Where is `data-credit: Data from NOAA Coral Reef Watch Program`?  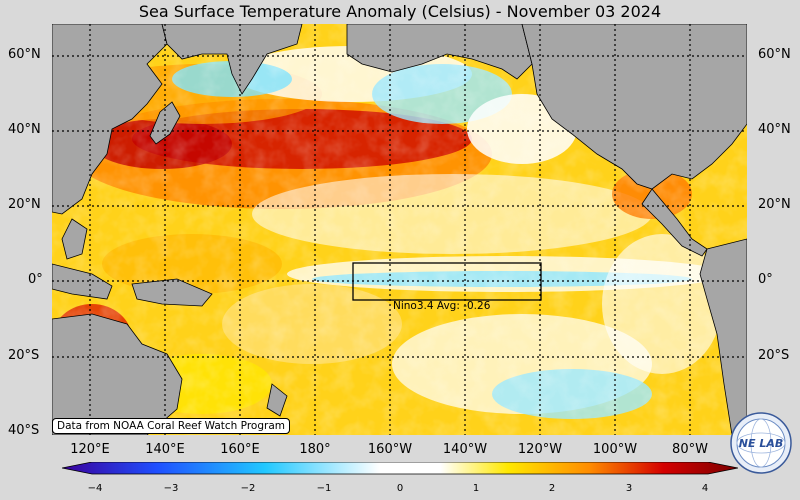
data-credit: Data from NOAA Coral Reef Watch Program is located at coordinates (171, 426).